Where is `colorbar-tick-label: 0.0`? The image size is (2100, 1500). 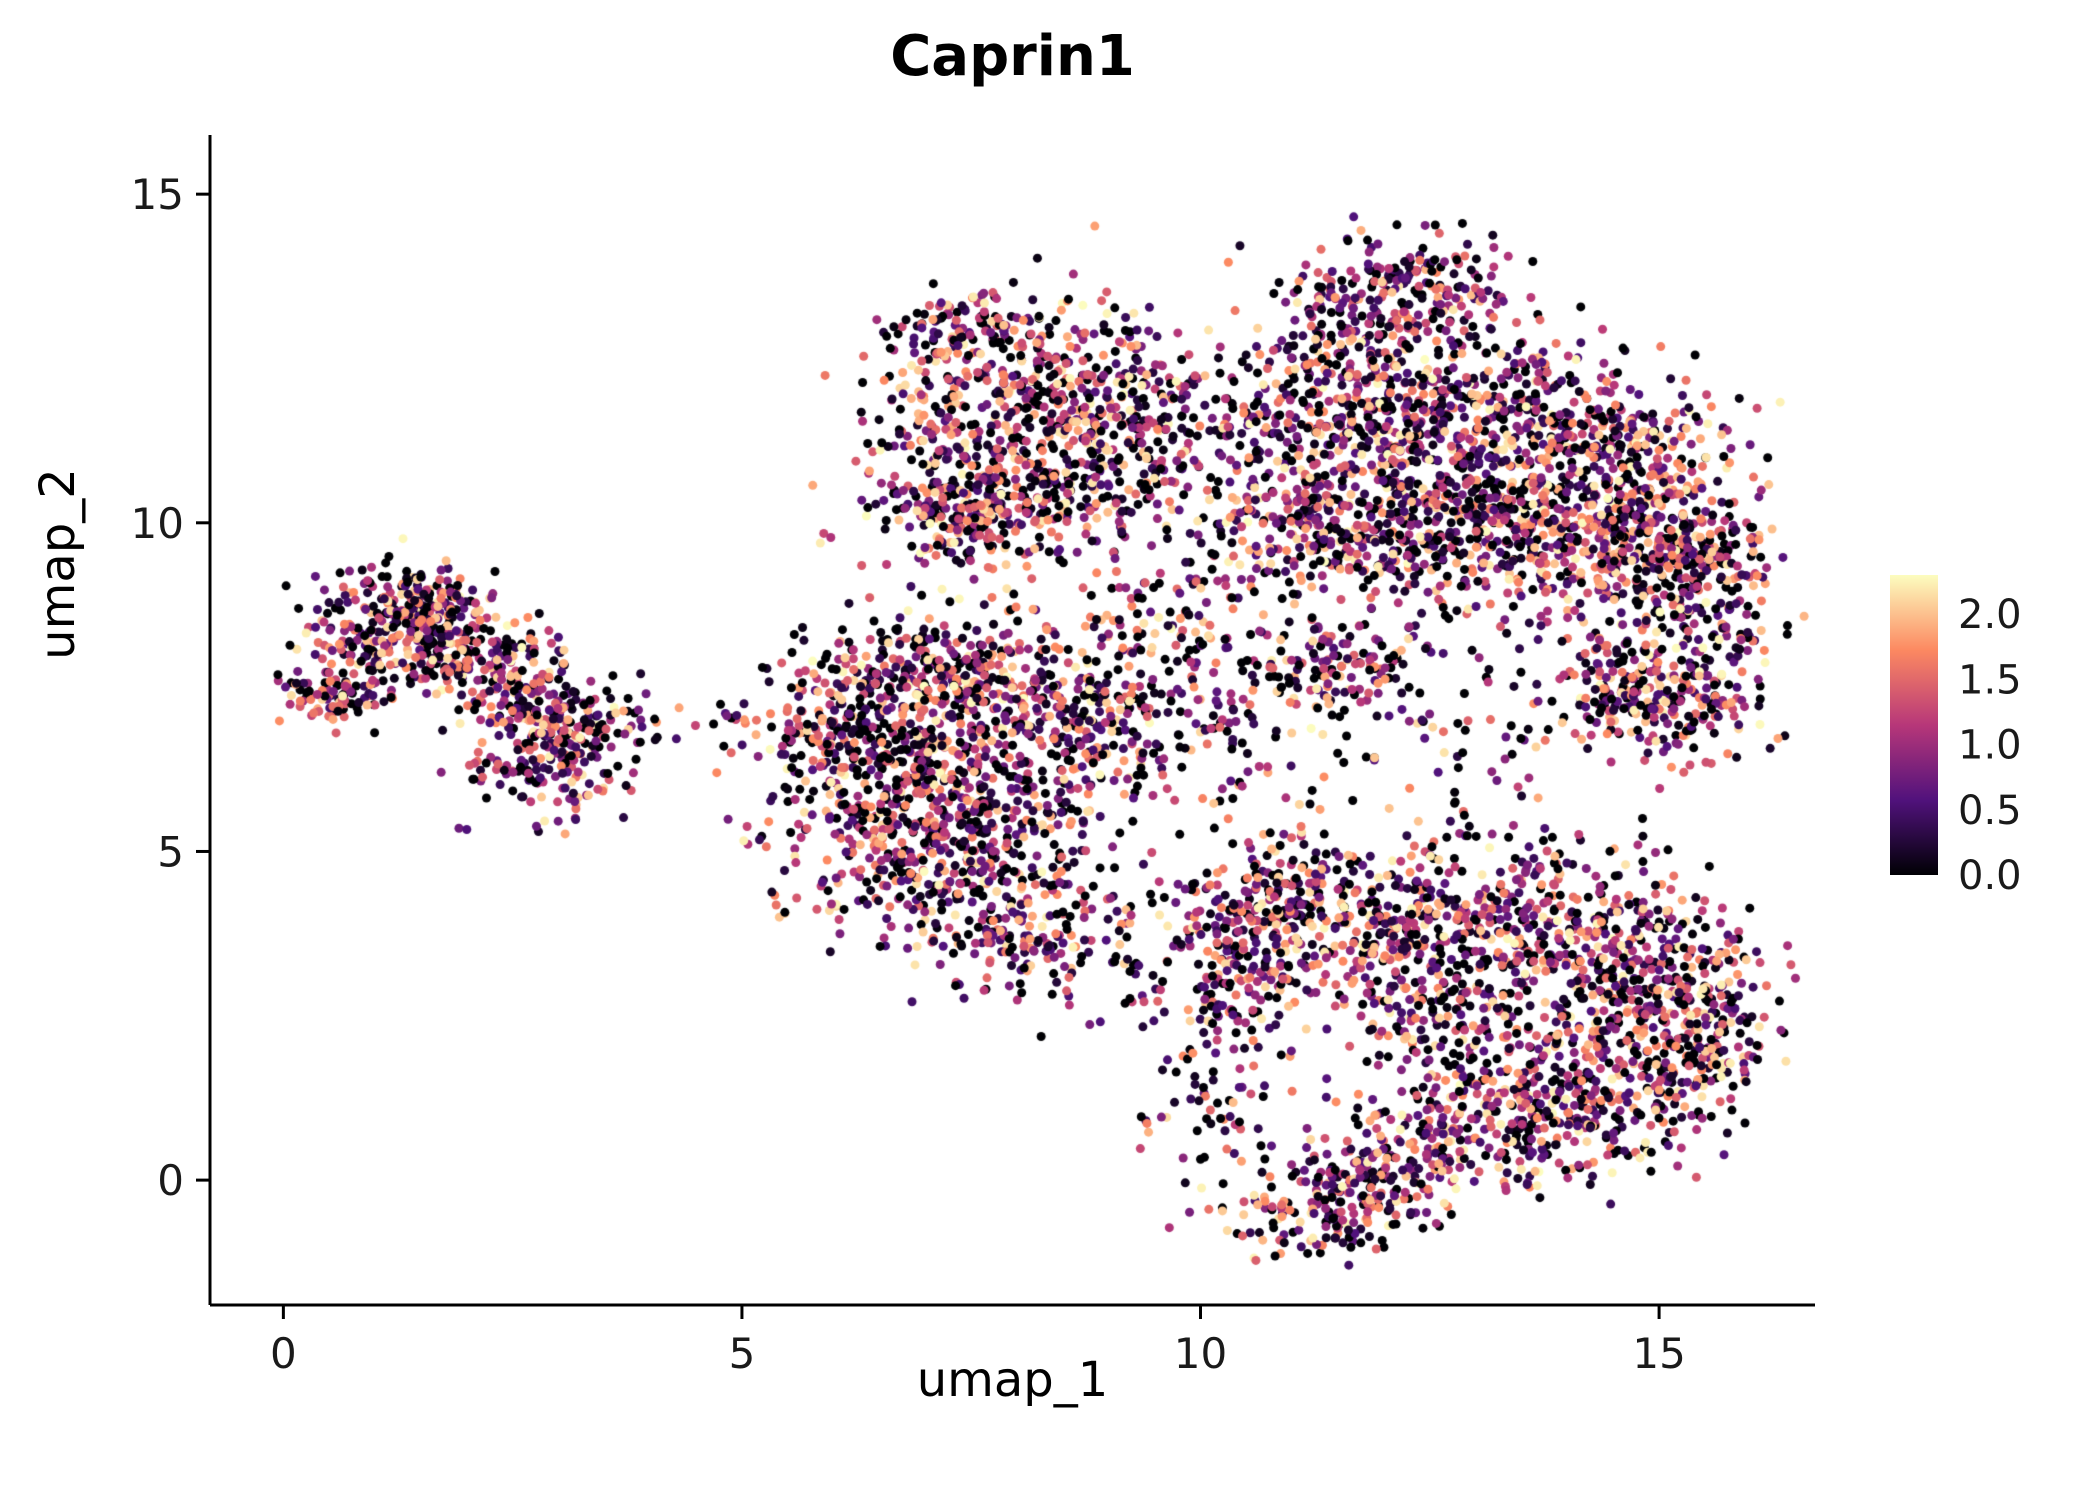
colorbar-tick-label: 0.0 is located at coordinates (1990, 876).